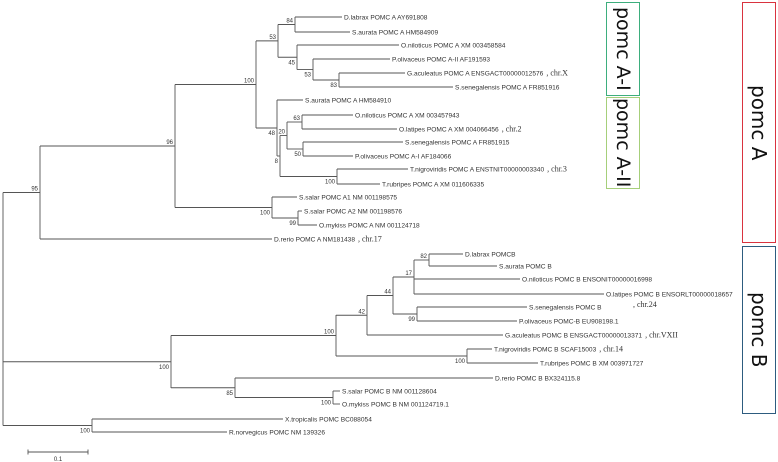 The image size is (778, 462). Describe the element at coordinates (353, 211) in the screenshot. I see `taxon-label: S.salar POMC A2 NM 001198576` at that location.